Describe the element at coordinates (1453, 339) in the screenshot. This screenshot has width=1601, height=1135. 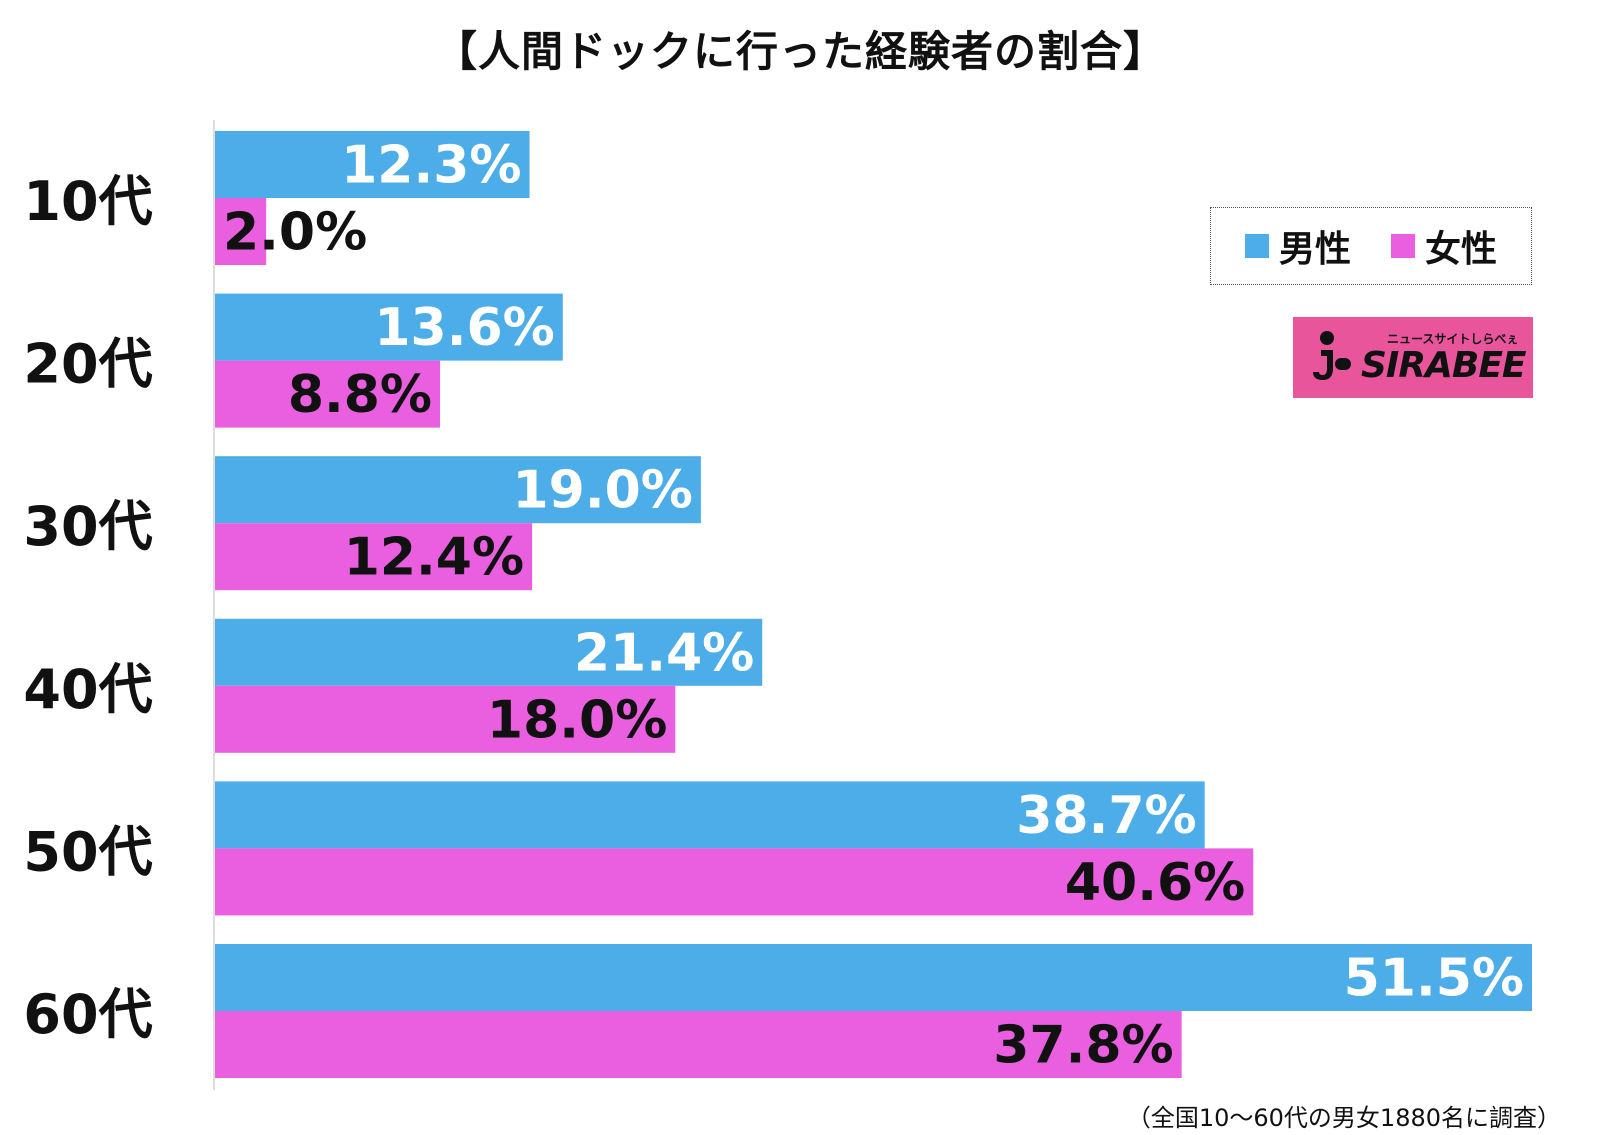
I see `logo-subtitle: ニュースサイトしらべぇ` at that location.